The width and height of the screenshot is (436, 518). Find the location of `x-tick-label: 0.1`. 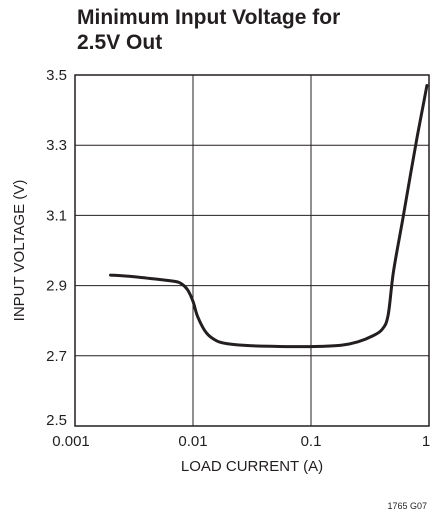

x-tick-label: 0.1 is located at coordinates (311, 441).